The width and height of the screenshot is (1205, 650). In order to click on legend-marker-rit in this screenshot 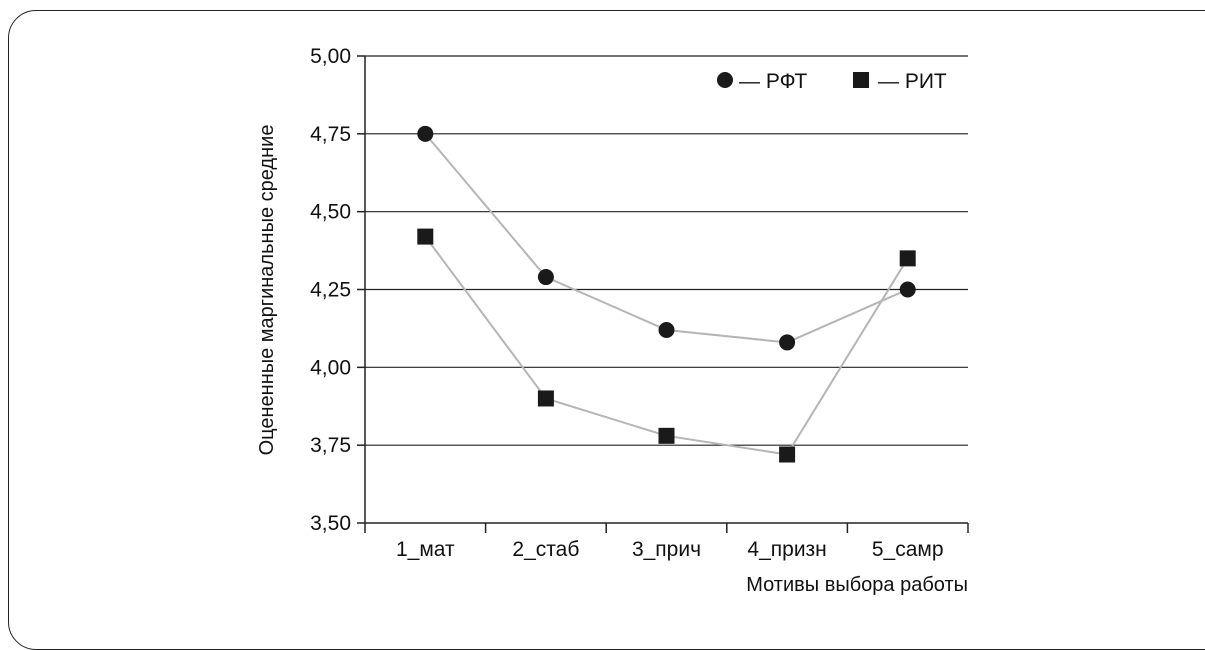, I will do `click(861, 80)`.